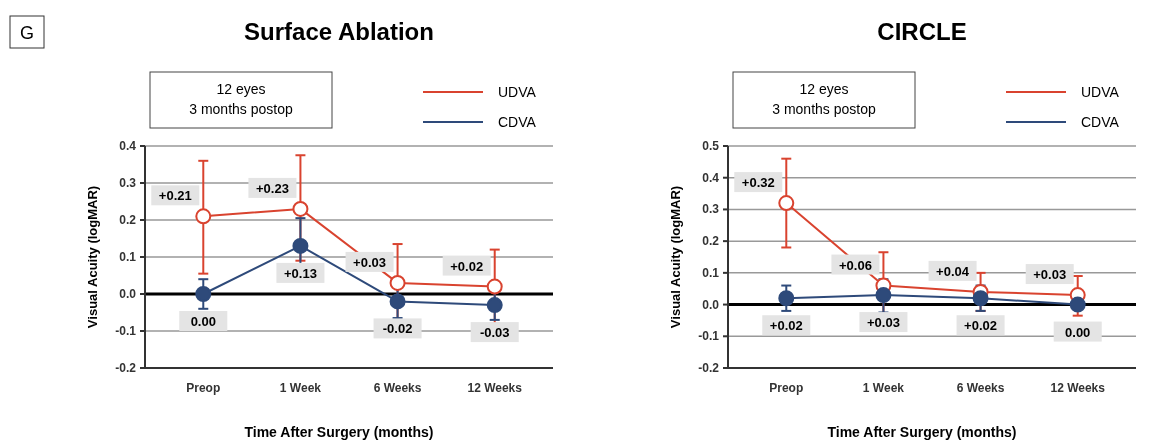 Image resolution: width=1166 pixels, height=445 pixels. Describe the element at coordinates (397, 329) in the screenshot. I see `data-label: -0.02` at that location.